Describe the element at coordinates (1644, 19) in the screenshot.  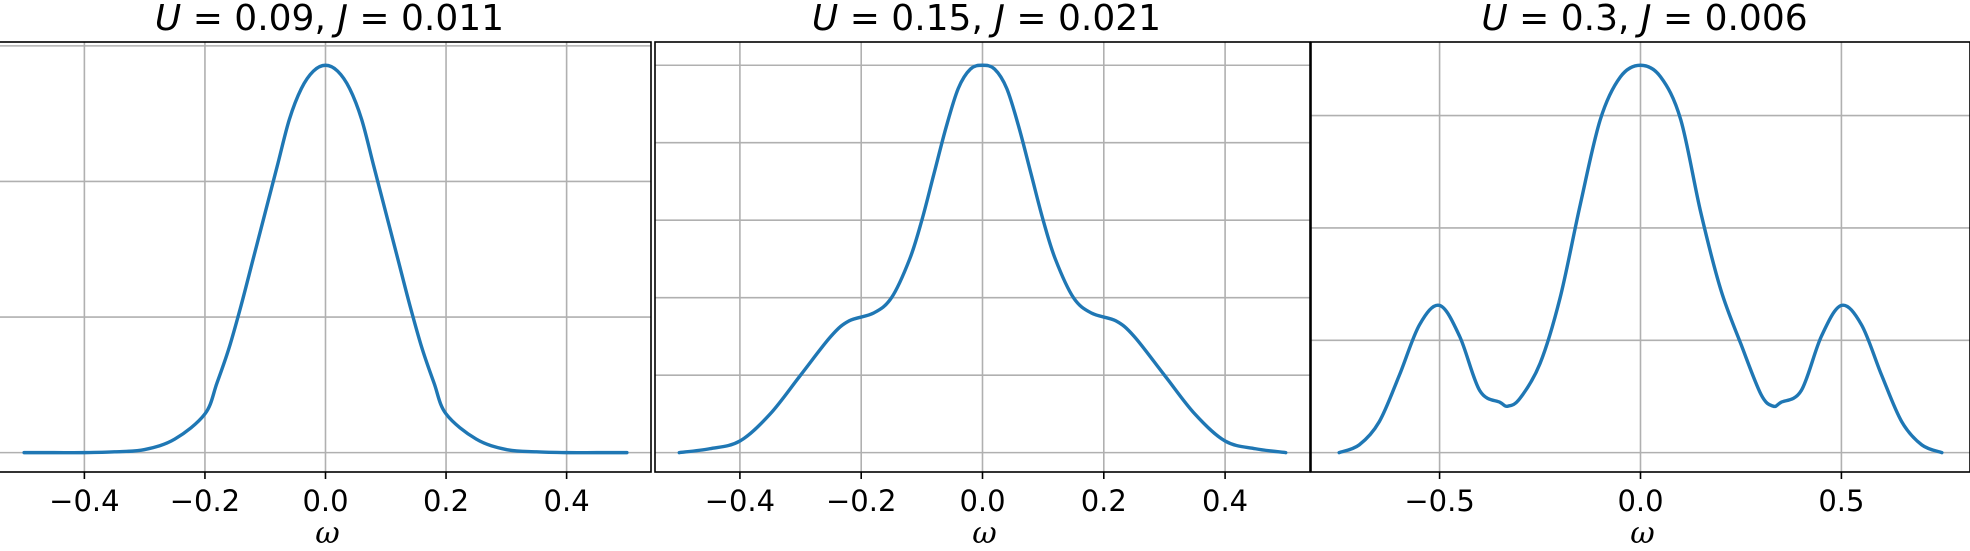
I see `panel-title: U = 0.3, J = 0.006` at that location.